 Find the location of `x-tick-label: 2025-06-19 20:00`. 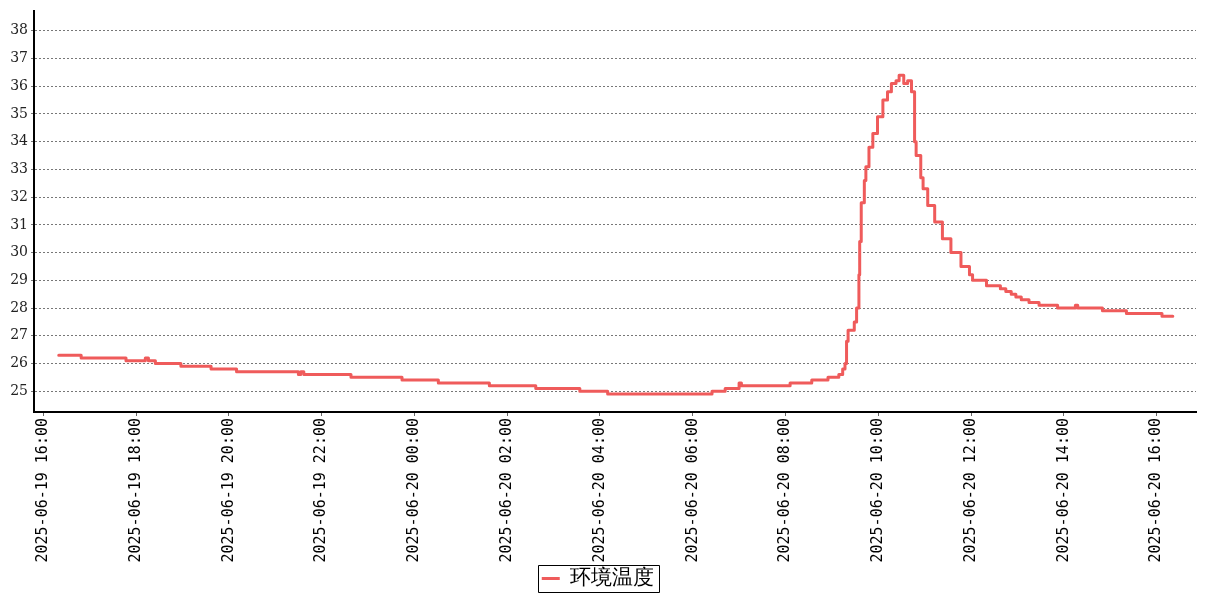

x-tick-label: 2025-06-19 20:00 is located at coordinates (227, 490).